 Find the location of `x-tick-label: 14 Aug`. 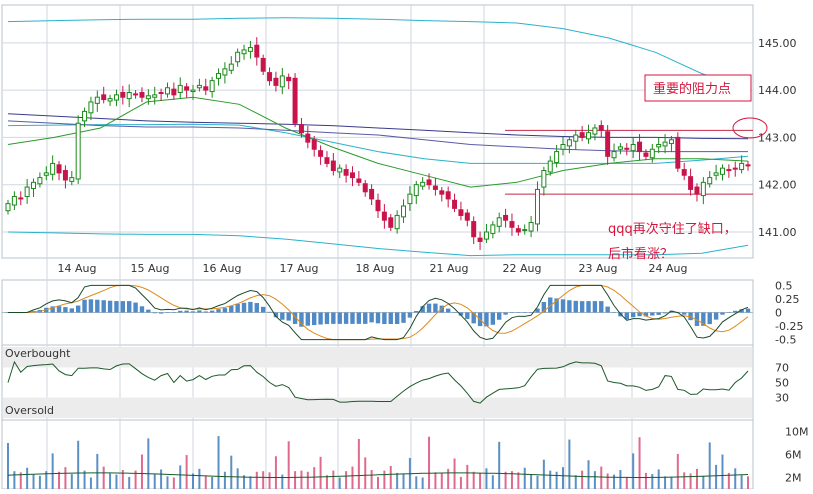

x-tick-label: 14 Aug is located at coordinates (77, 268).